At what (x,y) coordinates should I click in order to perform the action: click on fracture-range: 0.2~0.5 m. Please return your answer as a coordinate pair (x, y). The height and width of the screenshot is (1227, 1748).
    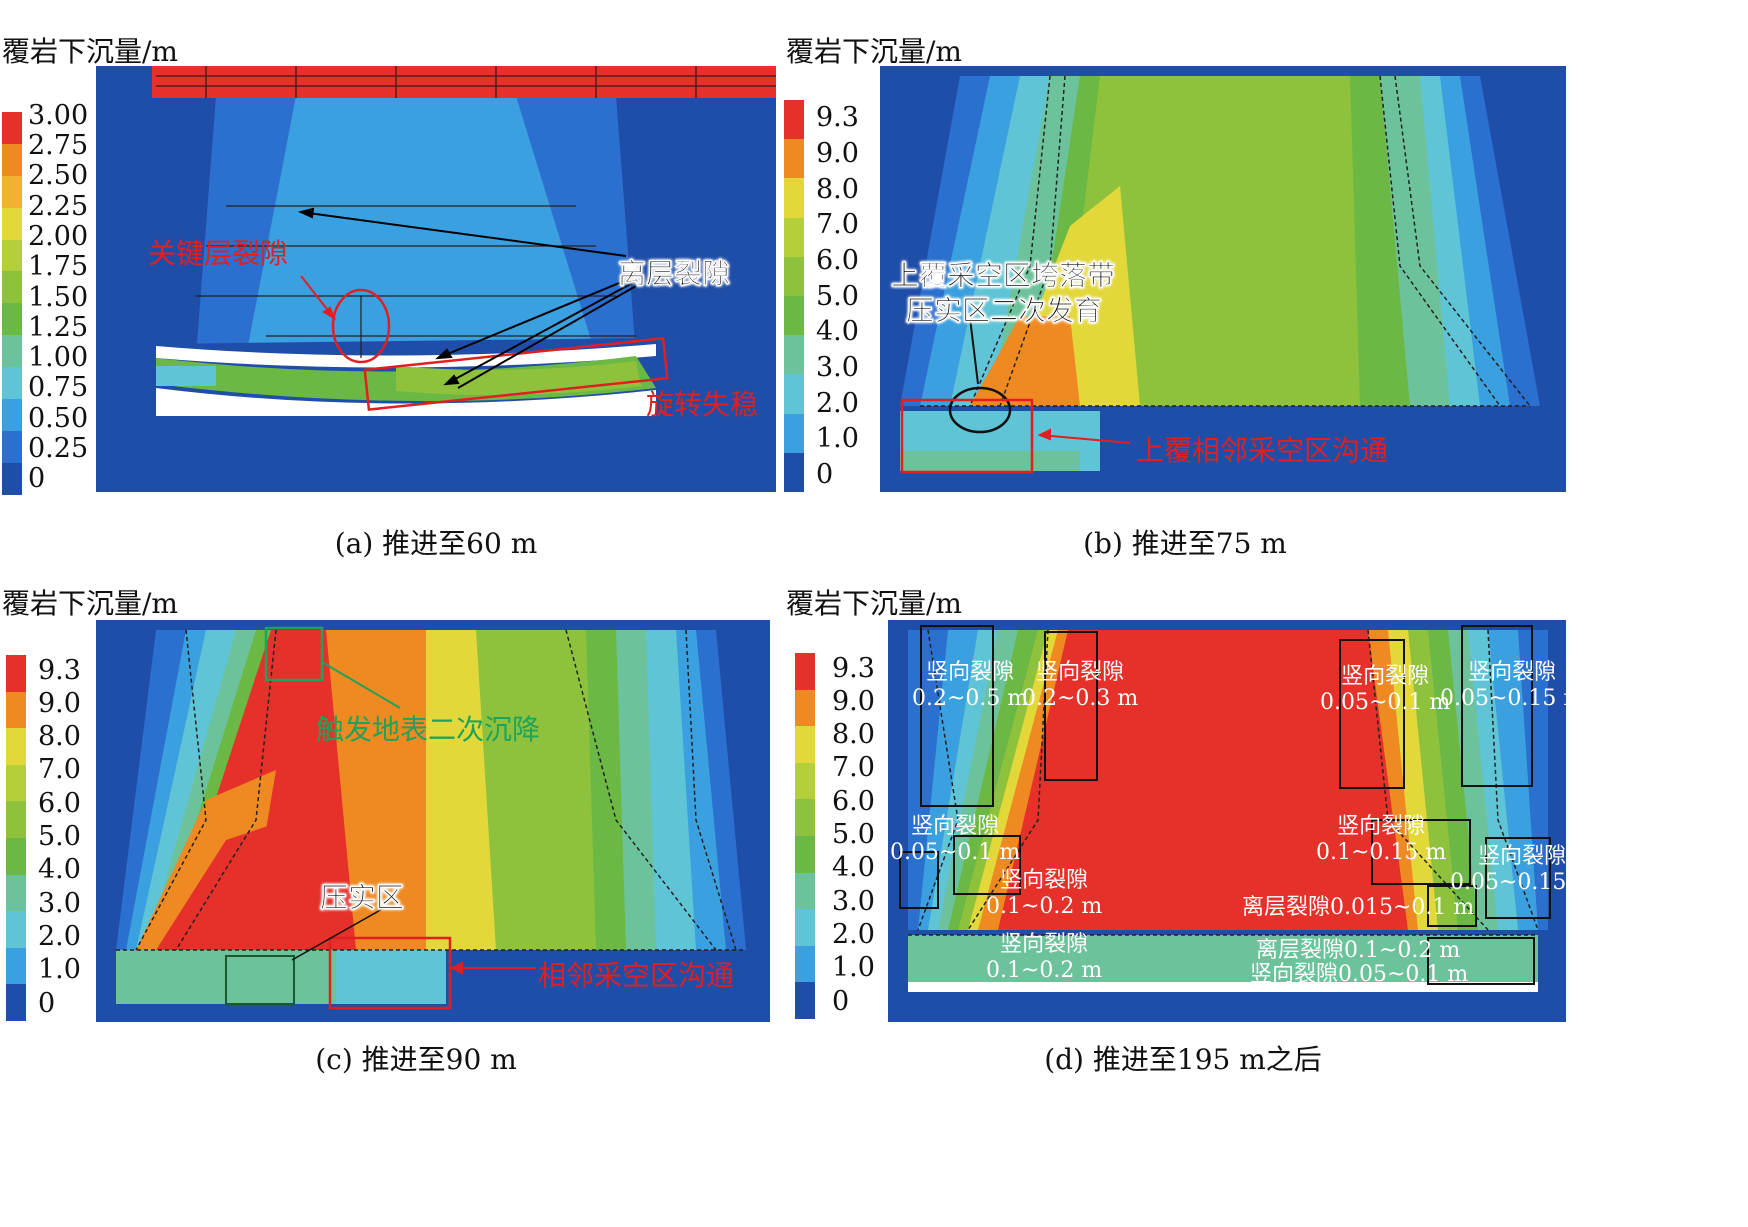
    Looking at the image, I should click on (970, 698).